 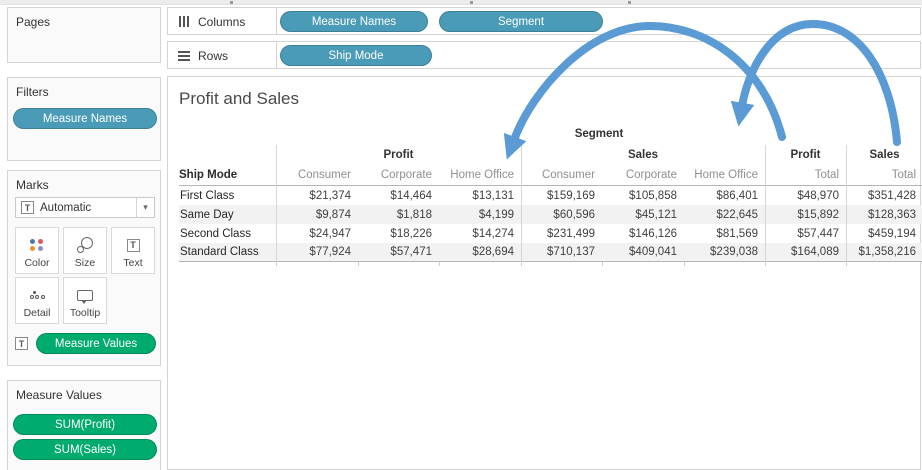 I want to click on row-label: First Class, so click(x=207, y=195).